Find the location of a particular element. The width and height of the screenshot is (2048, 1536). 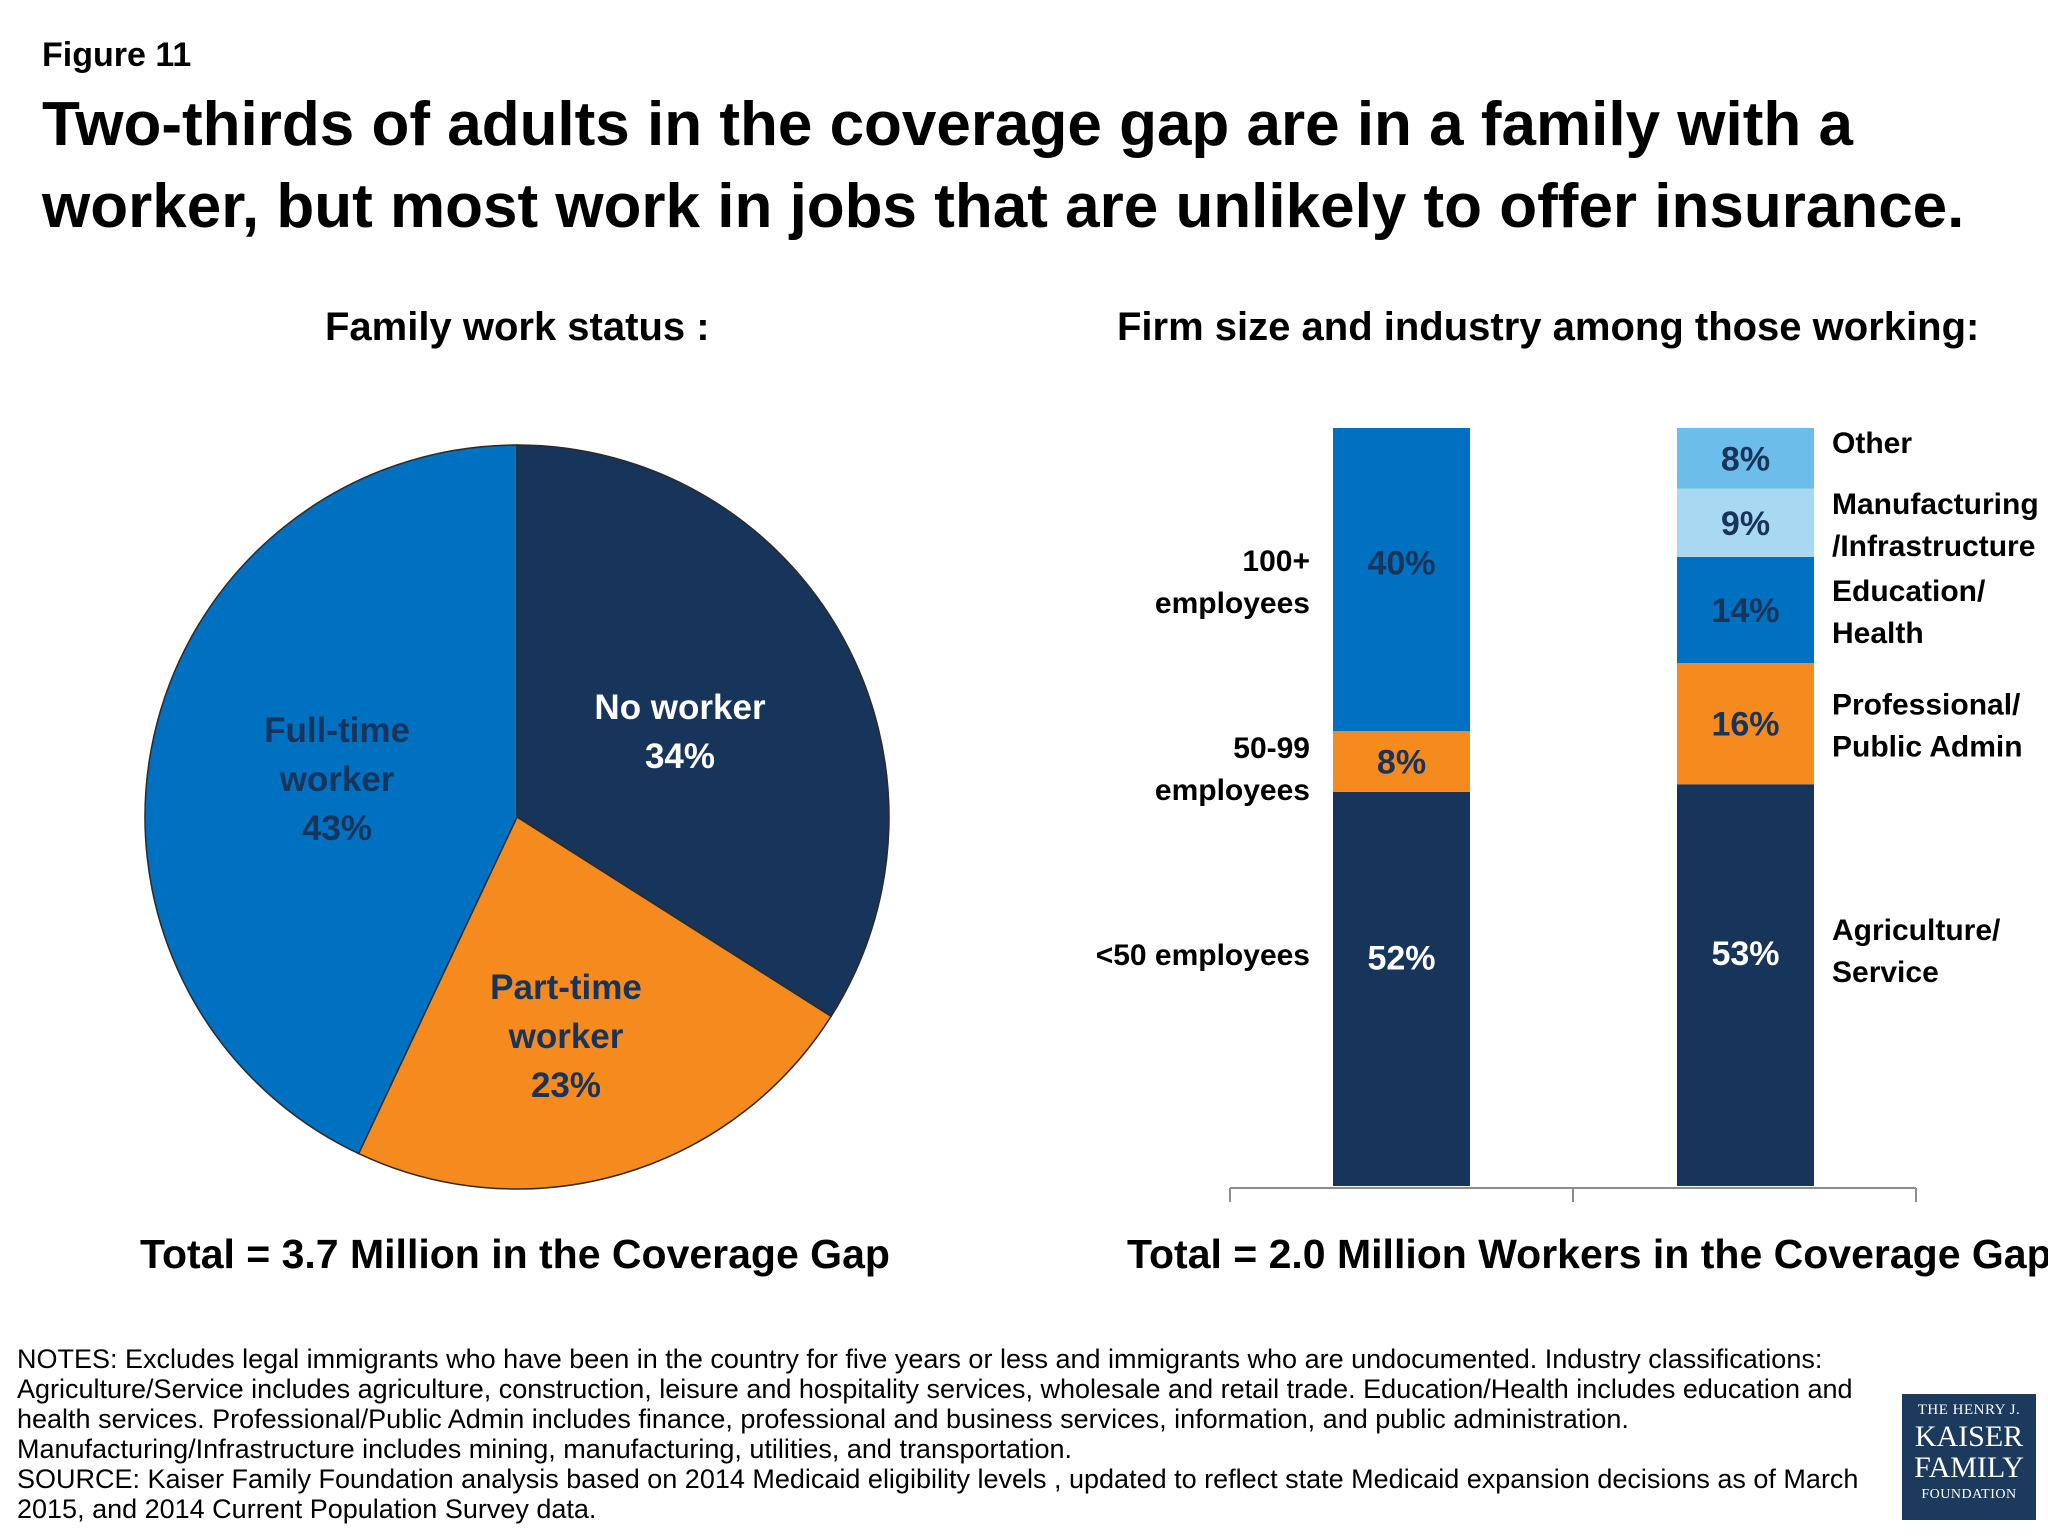

bar-category-label: Public Admin is located at coordinates (1927, 747).